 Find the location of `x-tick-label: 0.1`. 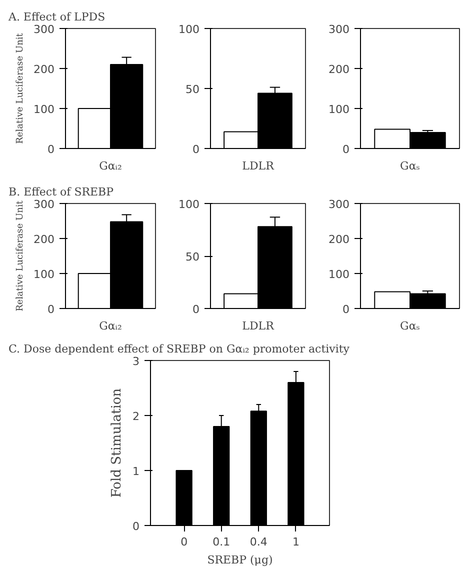

x-tick-label: 0.1 is located at coordinates (221, 542).